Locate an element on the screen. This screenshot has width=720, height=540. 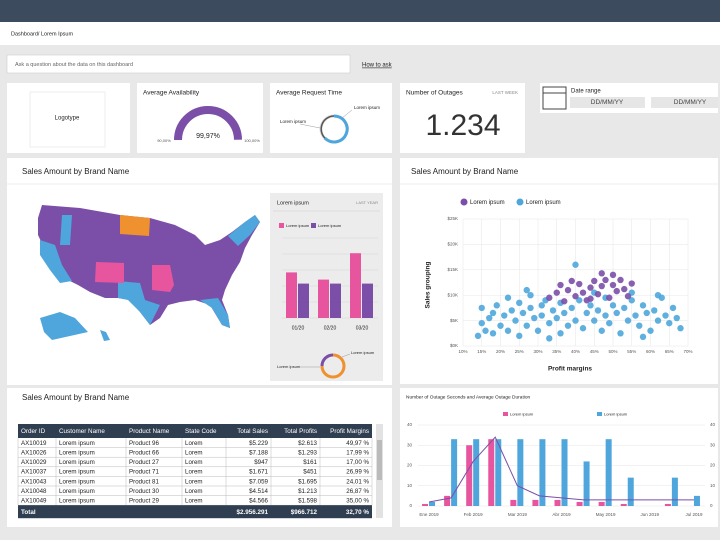
table-panel is located at coordinates (199, 457).